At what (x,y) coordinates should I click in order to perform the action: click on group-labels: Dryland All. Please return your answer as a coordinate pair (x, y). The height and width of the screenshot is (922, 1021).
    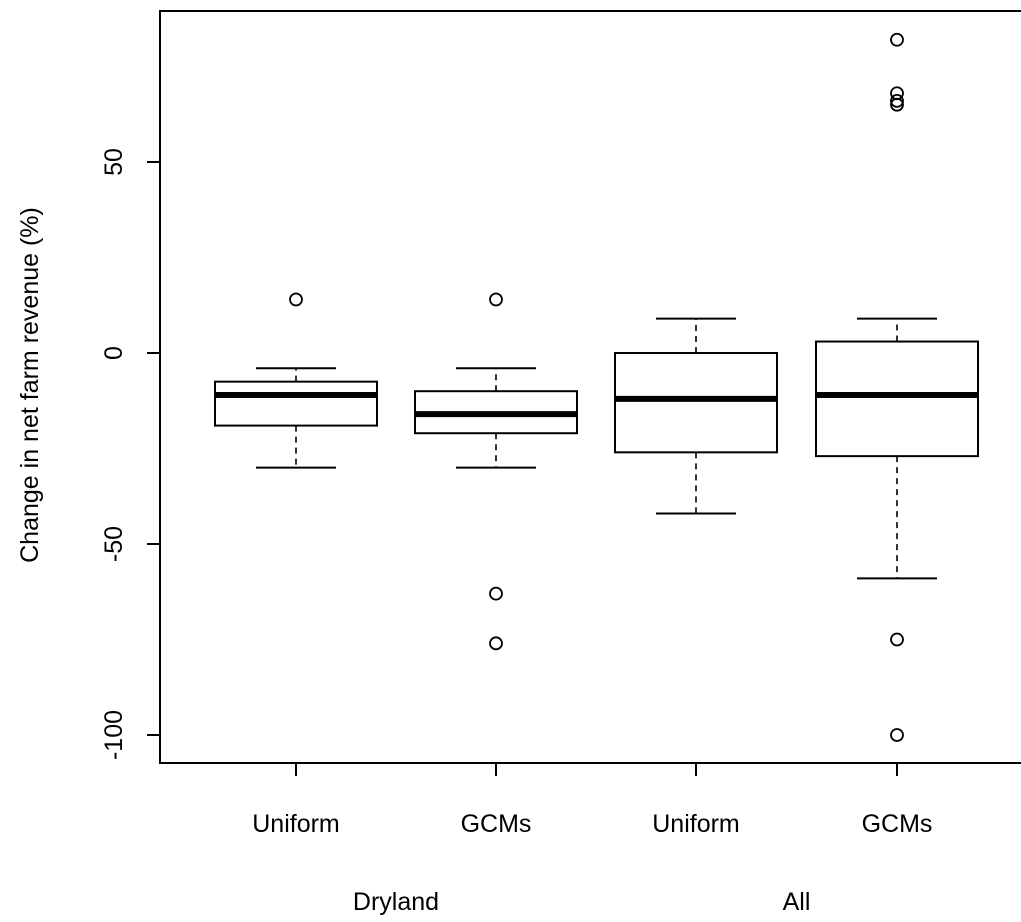
    Looking at the image, I should click on (581, 902).